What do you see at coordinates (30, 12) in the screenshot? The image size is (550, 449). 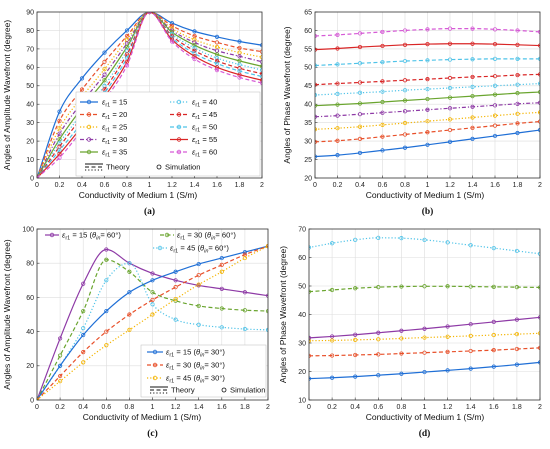 I see `y-tick-label: 90` at bounding box center [30, 12].